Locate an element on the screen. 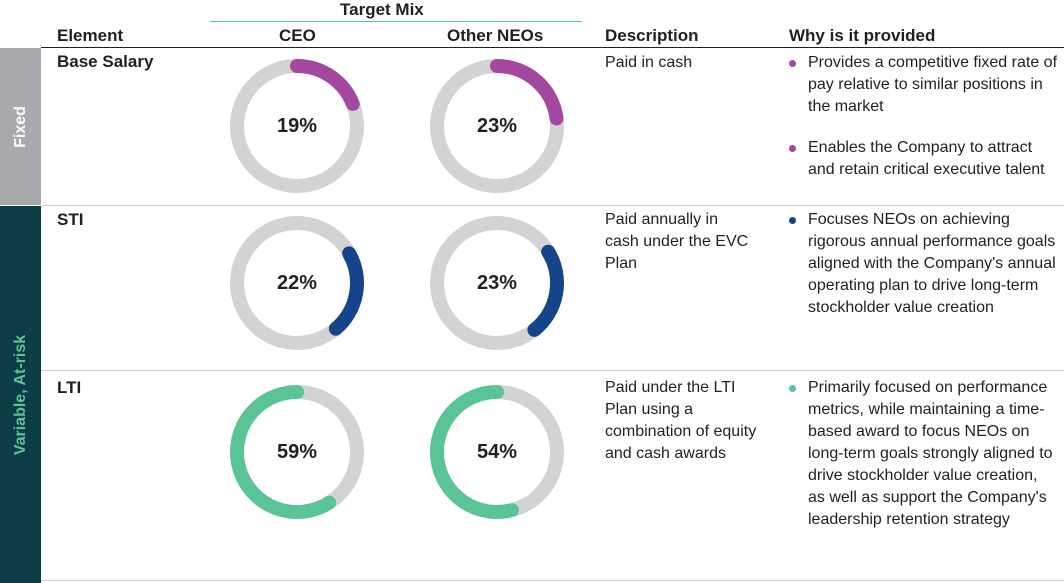  ceo-sti-donut: 22% is located at coordinates (297, 283).